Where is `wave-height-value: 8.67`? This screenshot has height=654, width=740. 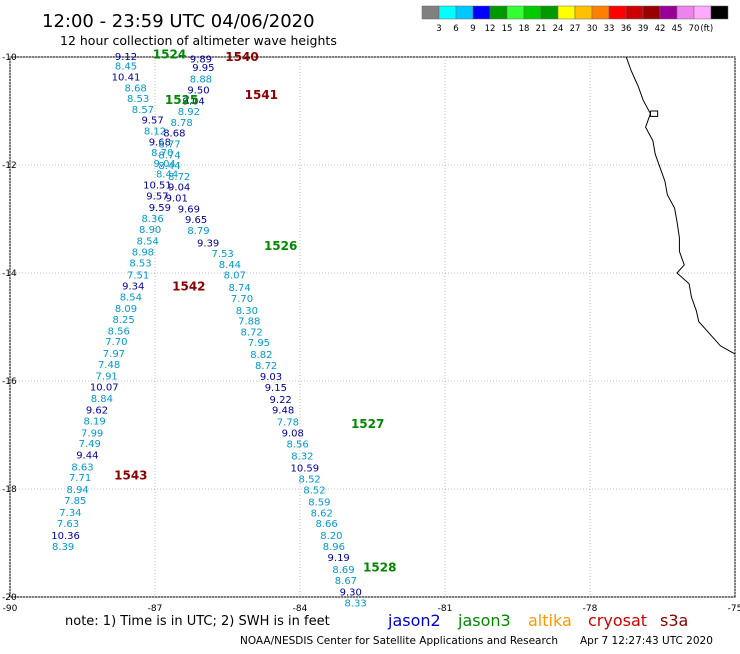
wave-height-value: 8.67 is located at coordinates (346, 581).